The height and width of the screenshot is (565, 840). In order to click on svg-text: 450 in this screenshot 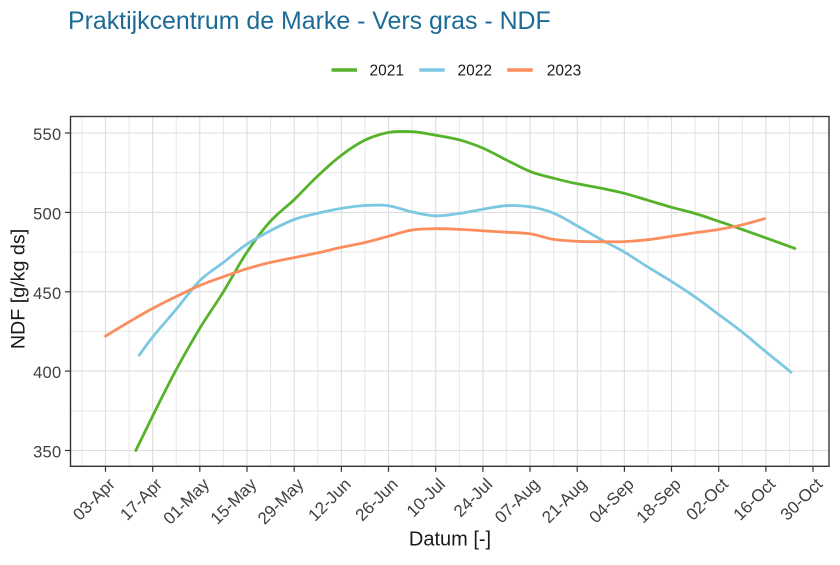, I will do `click(47, 294)`.